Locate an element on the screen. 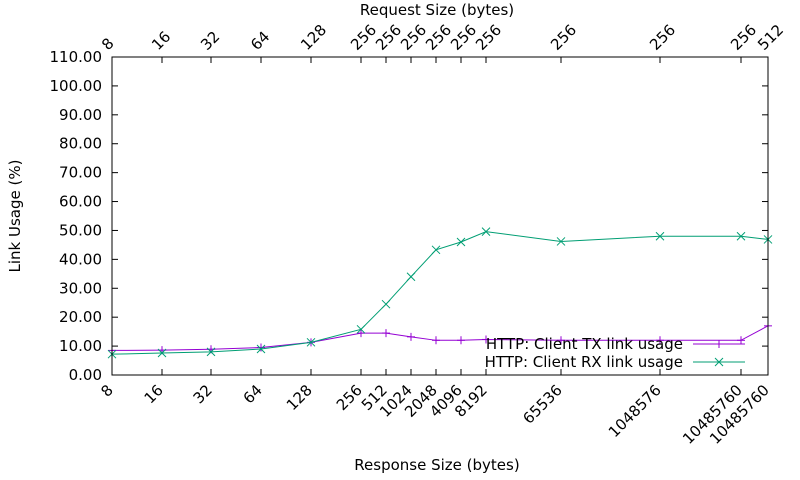 This screenshot has height=480, width=800. y-tick-label: 10.00 is located at coordinates (80, 346).